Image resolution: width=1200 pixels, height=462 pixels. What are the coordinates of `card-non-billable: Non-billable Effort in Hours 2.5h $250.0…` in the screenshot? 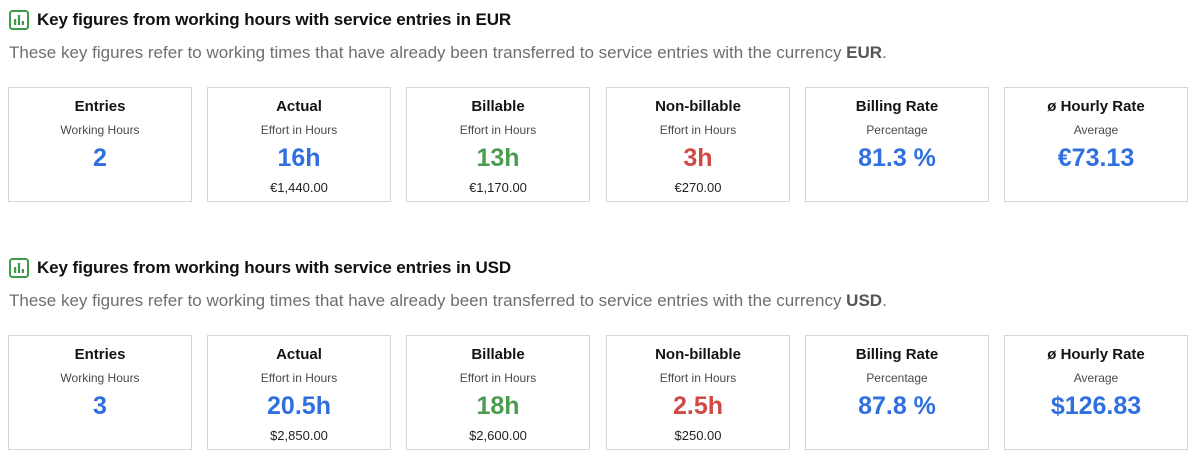 It's located at (698, 392).